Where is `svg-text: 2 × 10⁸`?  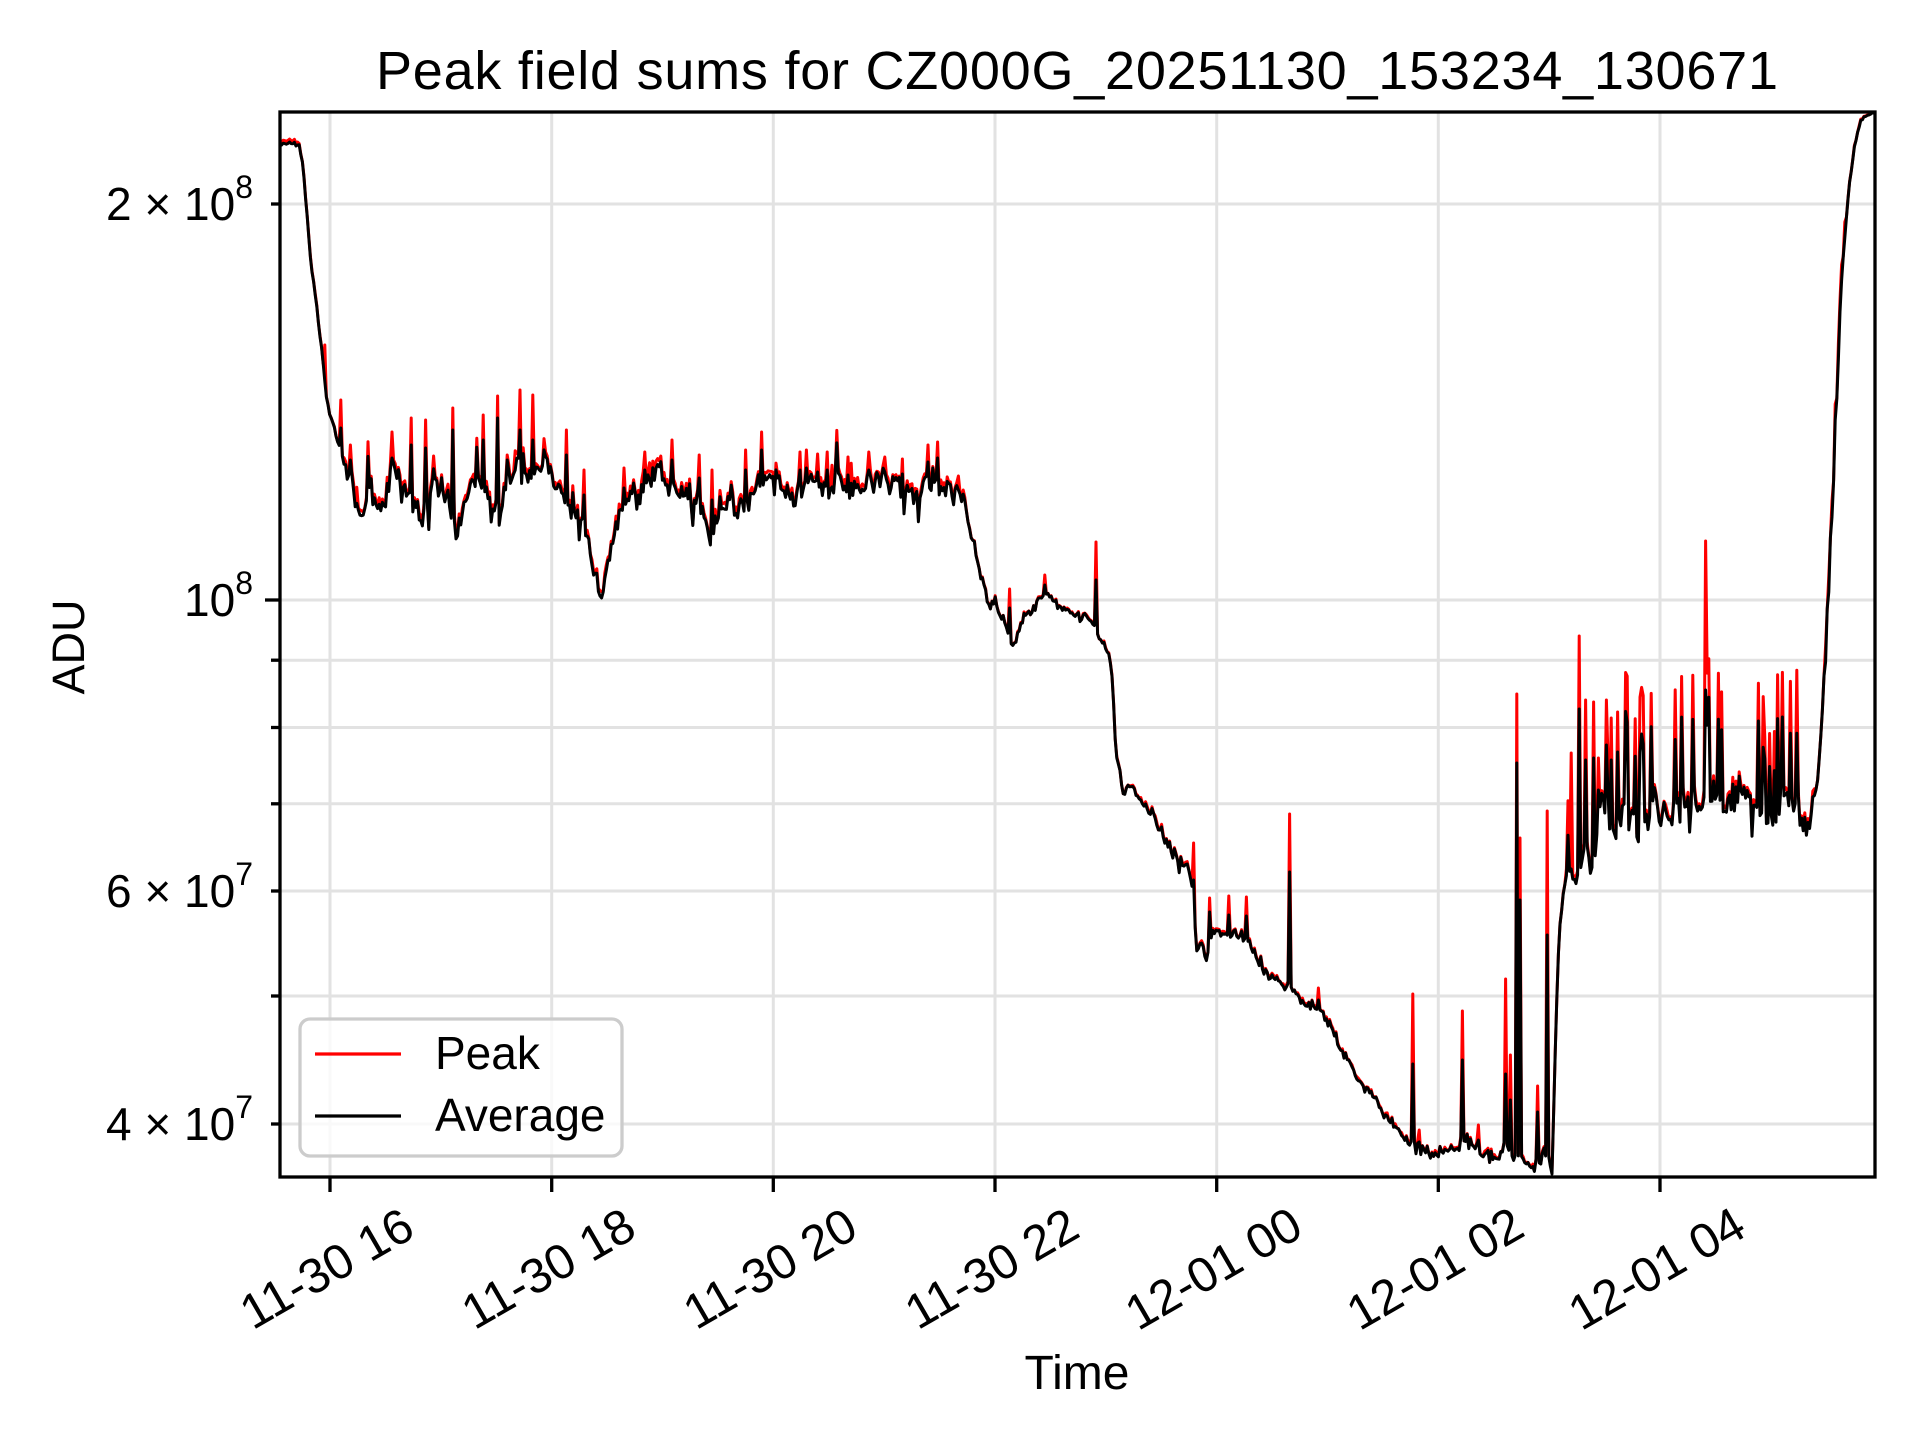 svg-text: 2 × 10⁸ is located at coordinates (179, 199).